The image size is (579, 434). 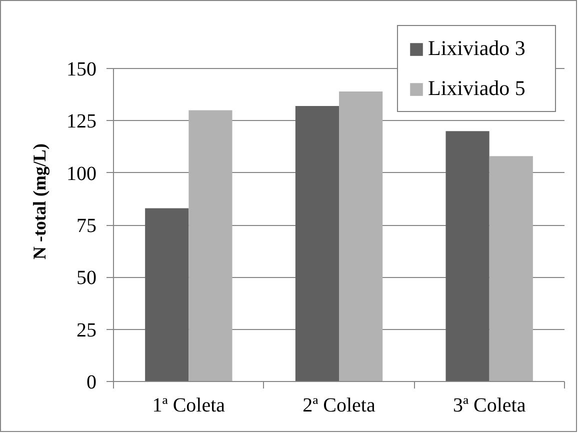 What do you see at coordinates (189, 405) in the screenshot?
I see `x-tick-label: 1ª Coleta` at bounding box center [189, 405].